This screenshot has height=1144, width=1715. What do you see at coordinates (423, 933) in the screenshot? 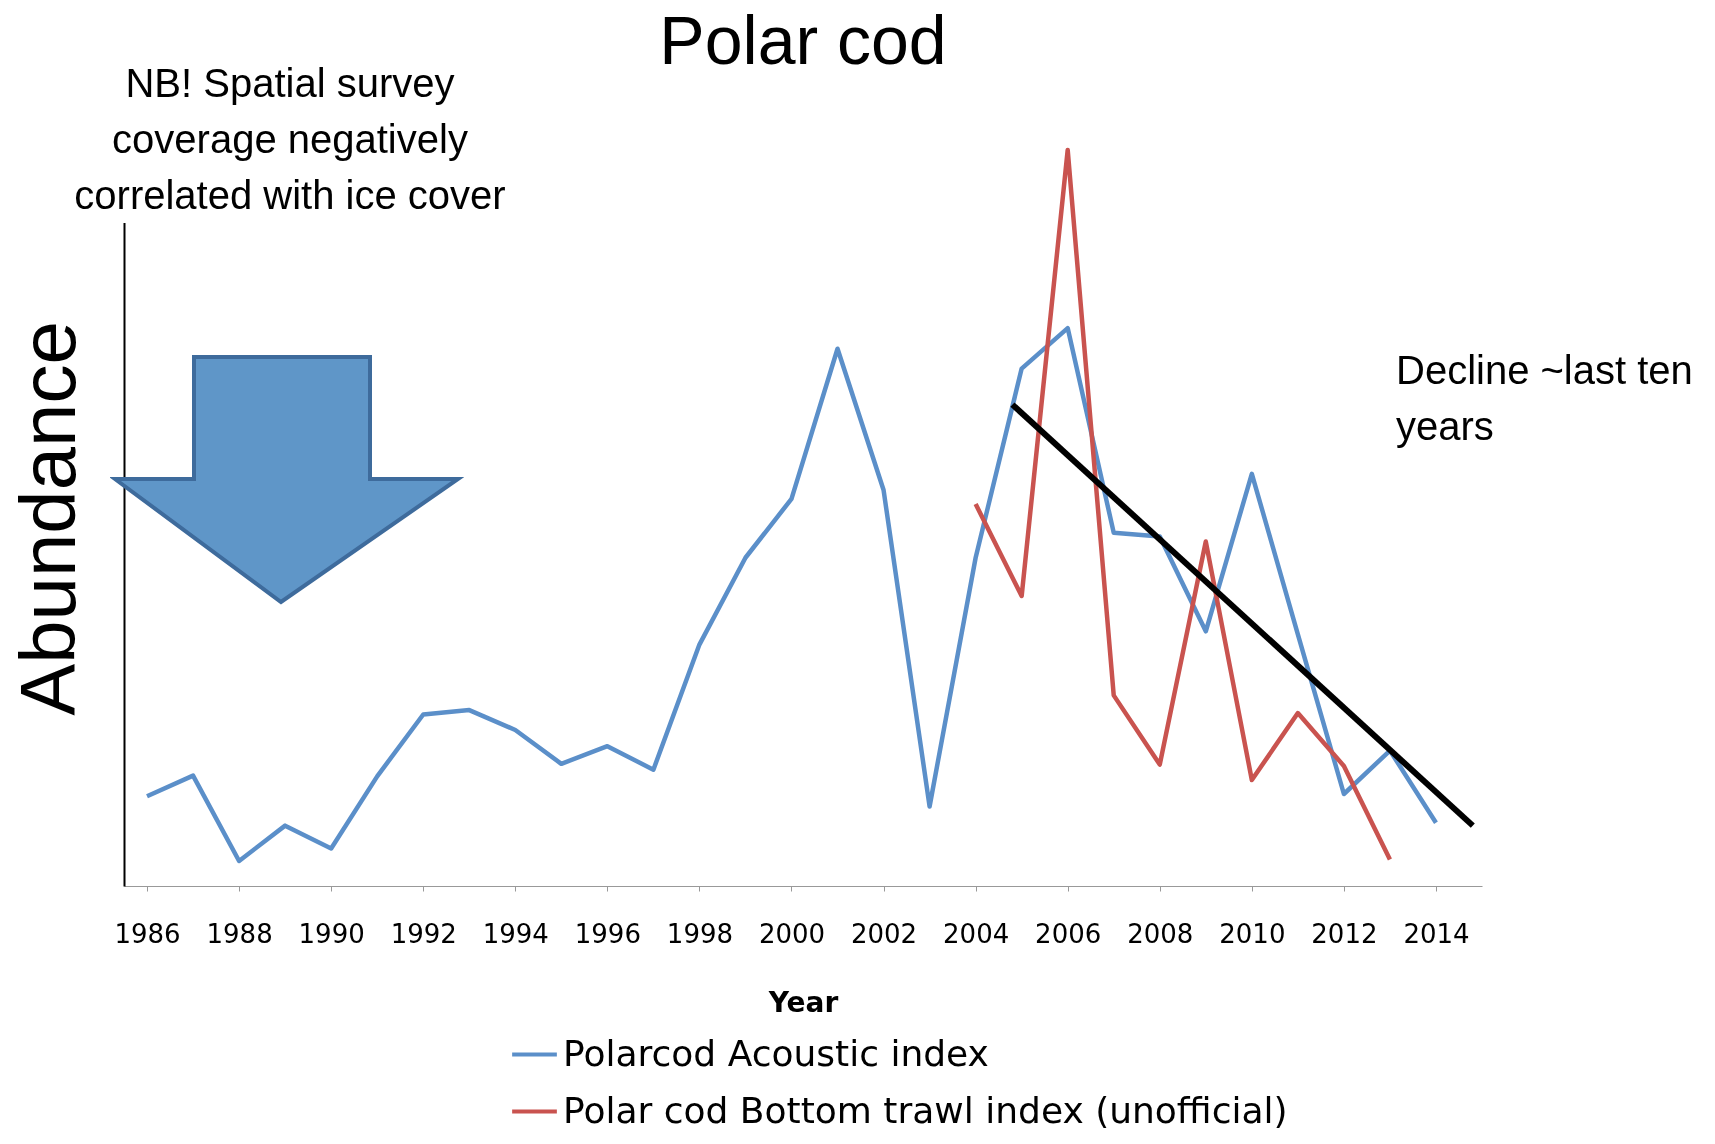
I see `x-tick-label: 1992` at bounding box center [423, 933].